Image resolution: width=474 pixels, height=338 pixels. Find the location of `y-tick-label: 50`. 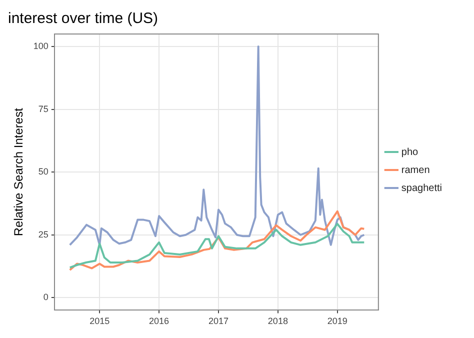

y-tick-label: 50 is located at coordinates (43, 171).